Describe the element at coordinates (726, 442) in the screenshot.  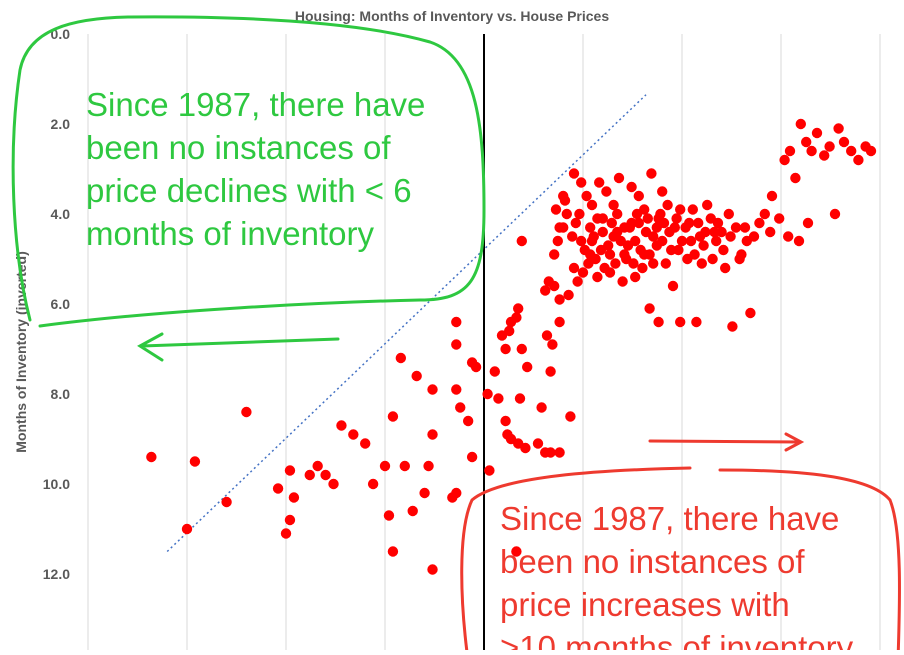
I see `red-arrow-icon` at that location.